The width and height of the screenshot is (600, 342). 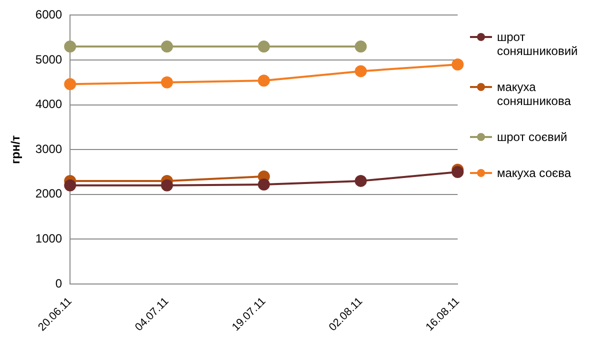 I want to click on legend-label: макуха соняшникова, so click(x=534, y=94).